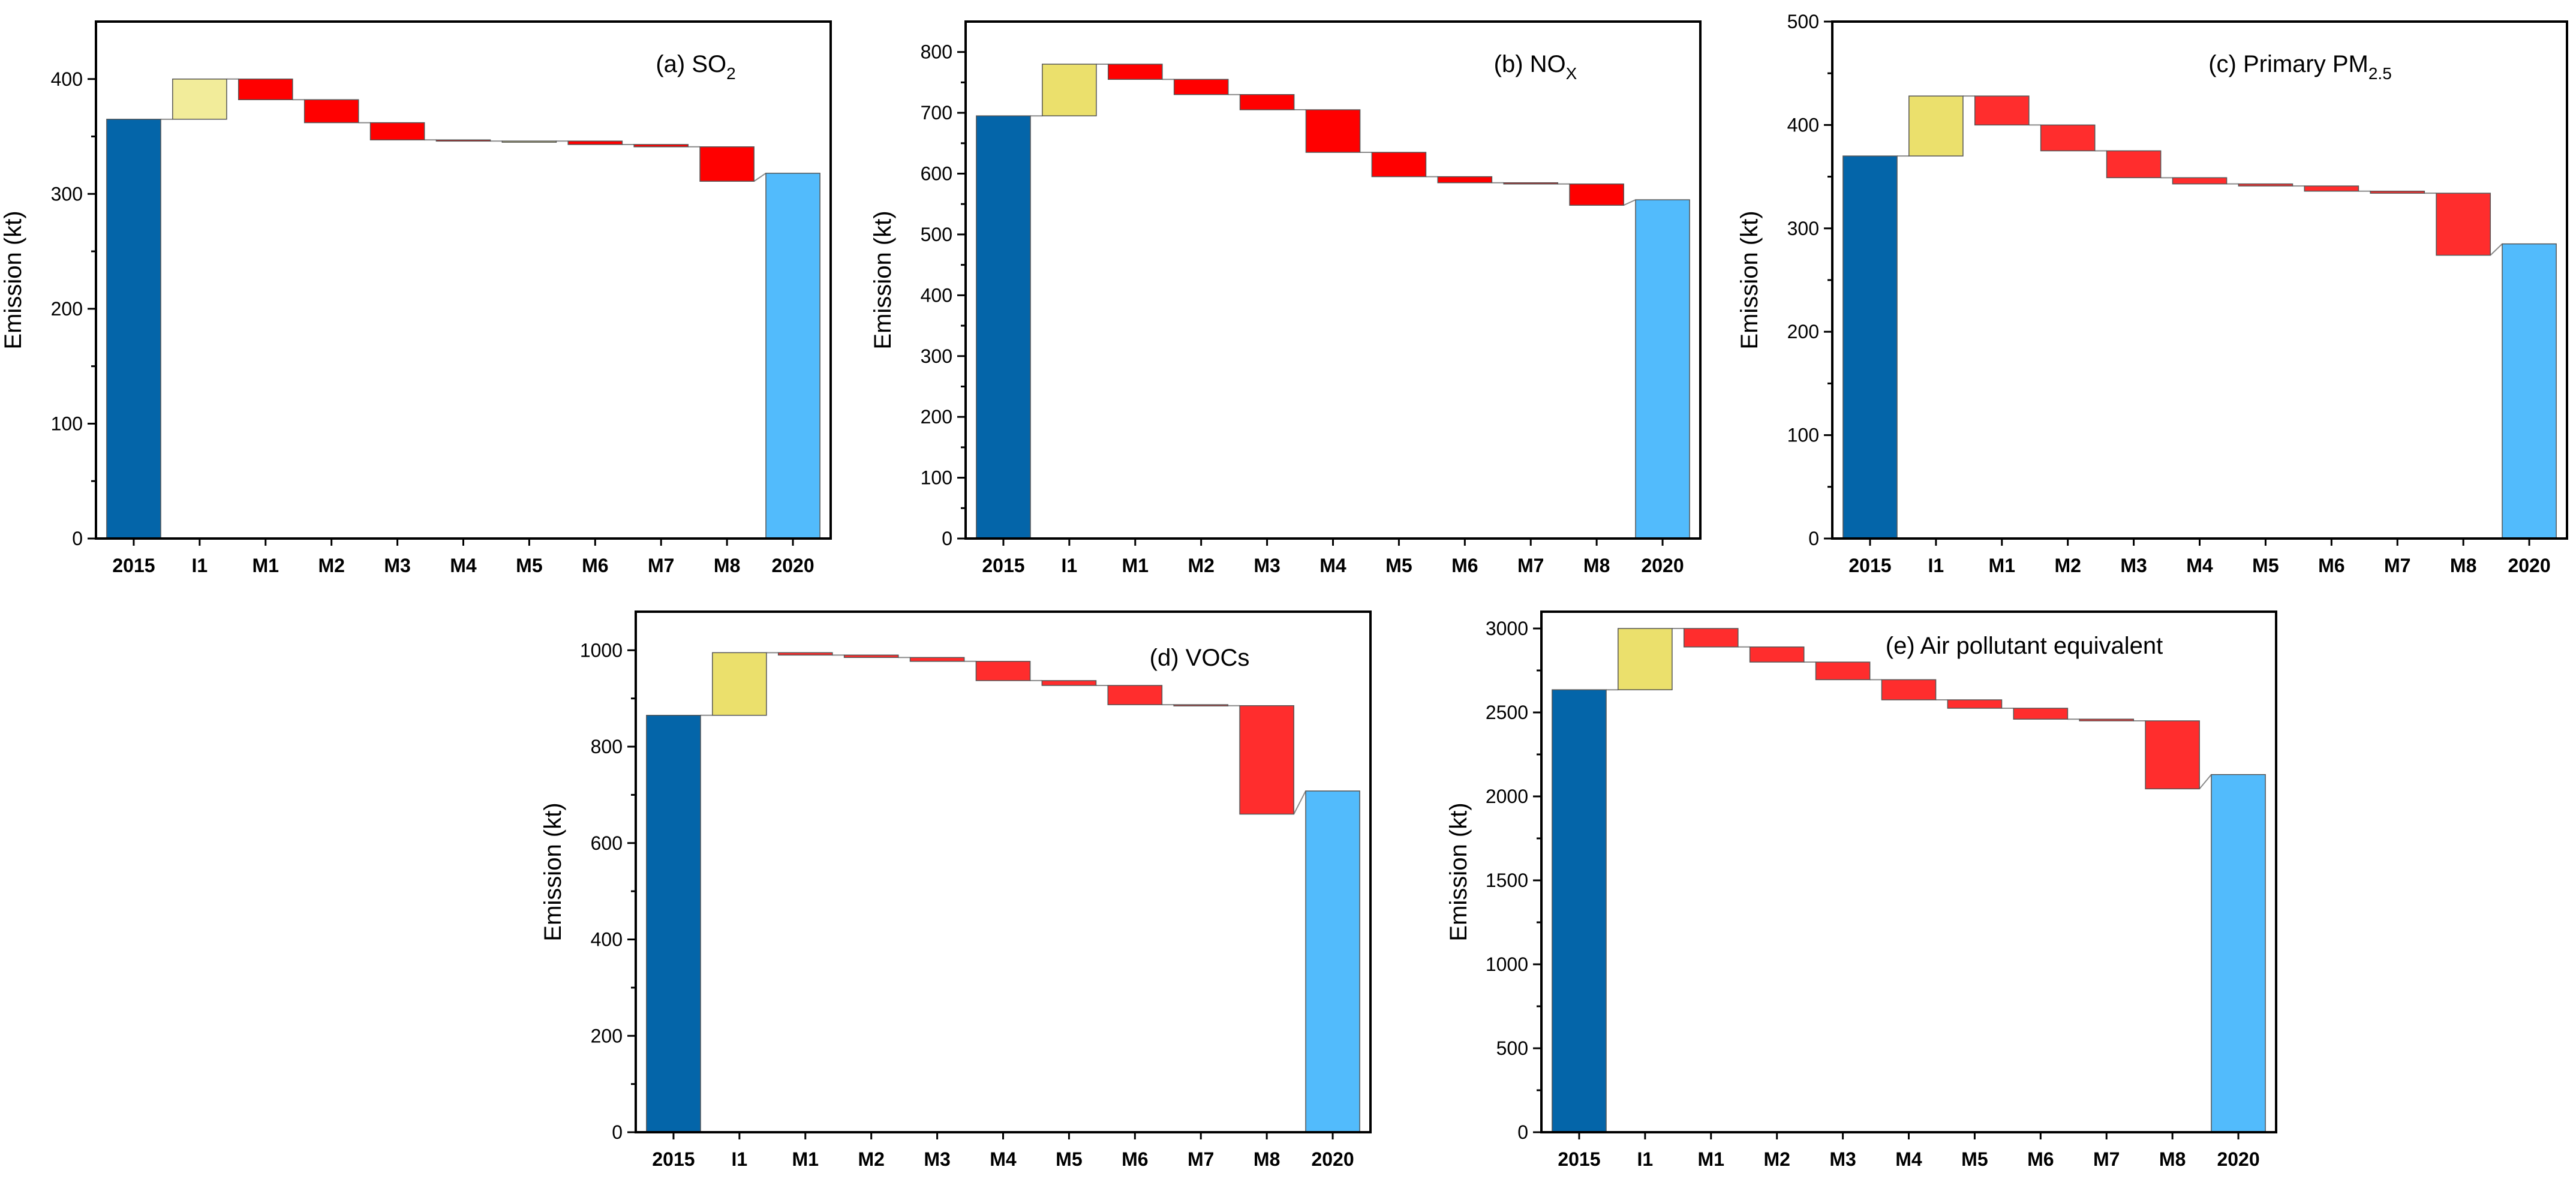  Describe the element at coordinates (1507, 628) in the screenshot. I see `y-tick-label: 3000` at that location.